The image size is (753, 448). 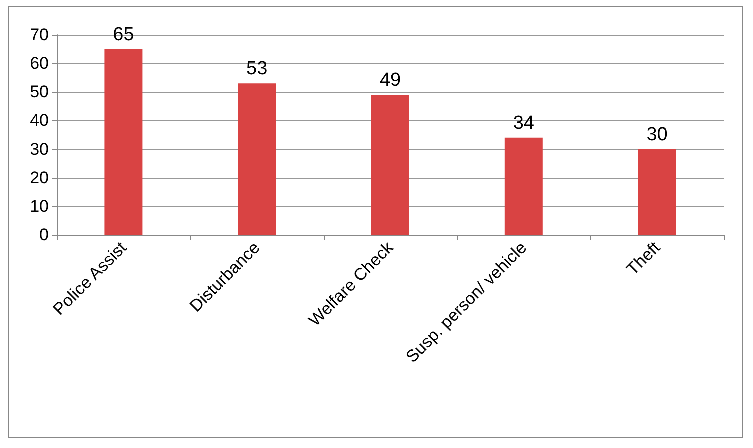 What do you see at coordinates (524, 123) in the screenshot?
I see `data-label: 34` at bounding box center [524, 123].